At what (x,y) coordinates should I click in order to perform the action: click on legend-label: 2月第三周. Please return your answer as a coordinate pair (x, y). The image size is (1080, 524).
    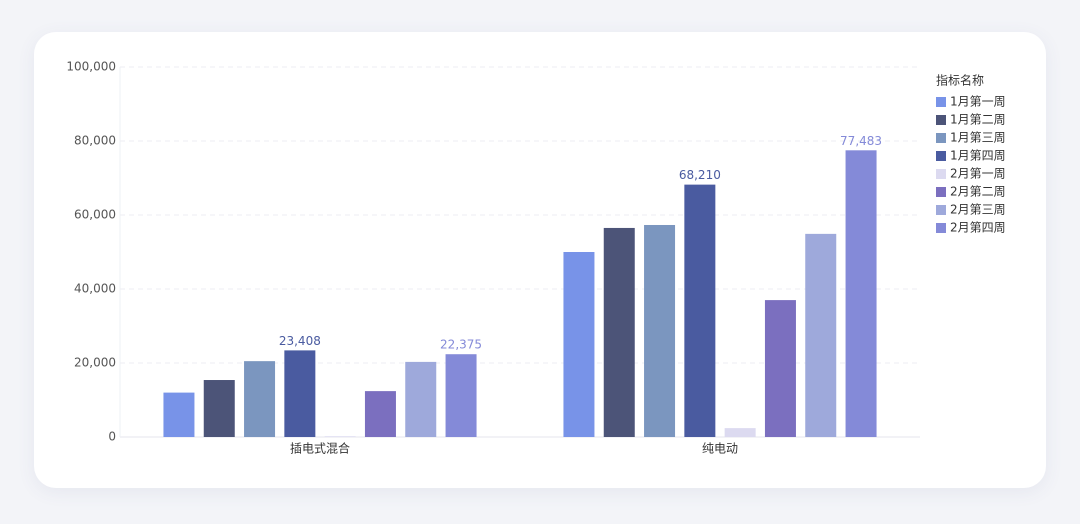
    Looking at the image, I should click on (978, 210).